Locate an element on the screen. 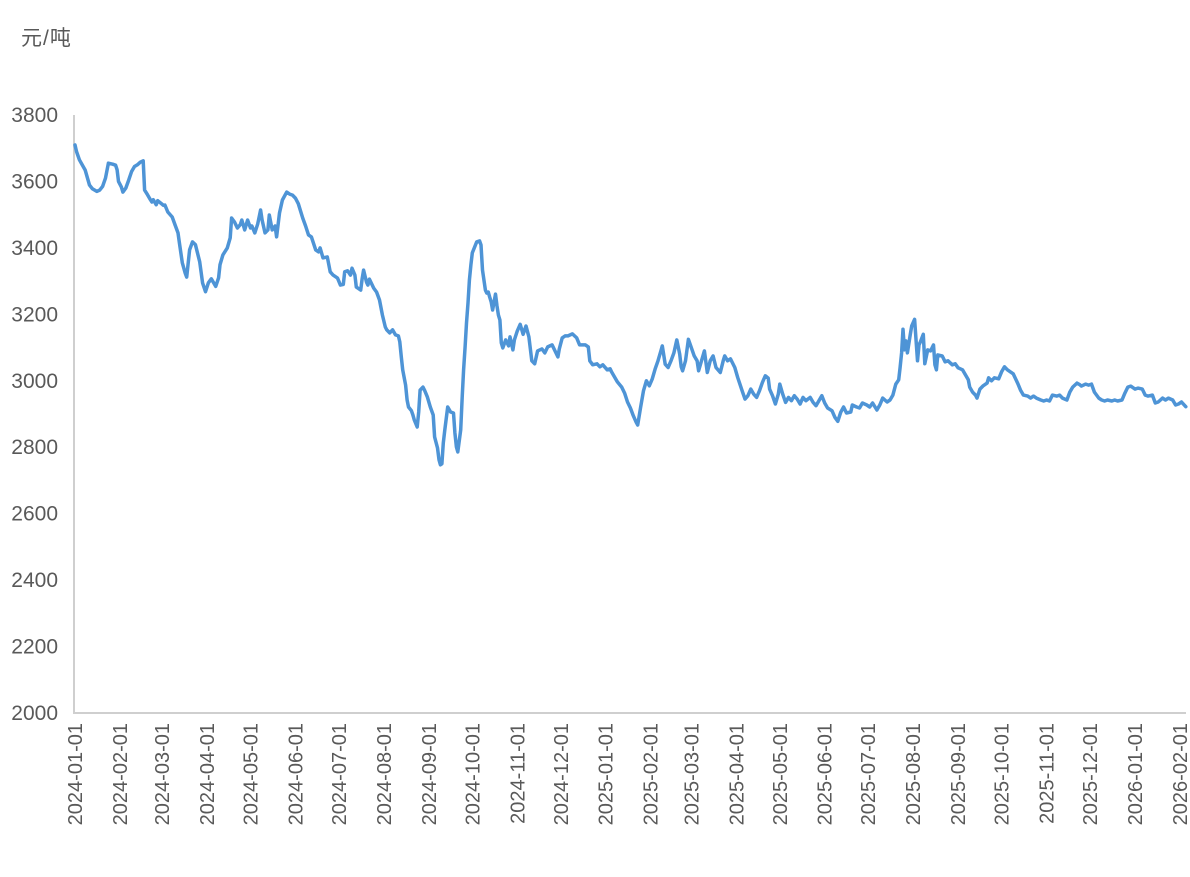 Image resolution: width=1190 pixels, height=877 pixels. x-axis-tick-label: 2024-06-01 is located at coordinates (296, 774).